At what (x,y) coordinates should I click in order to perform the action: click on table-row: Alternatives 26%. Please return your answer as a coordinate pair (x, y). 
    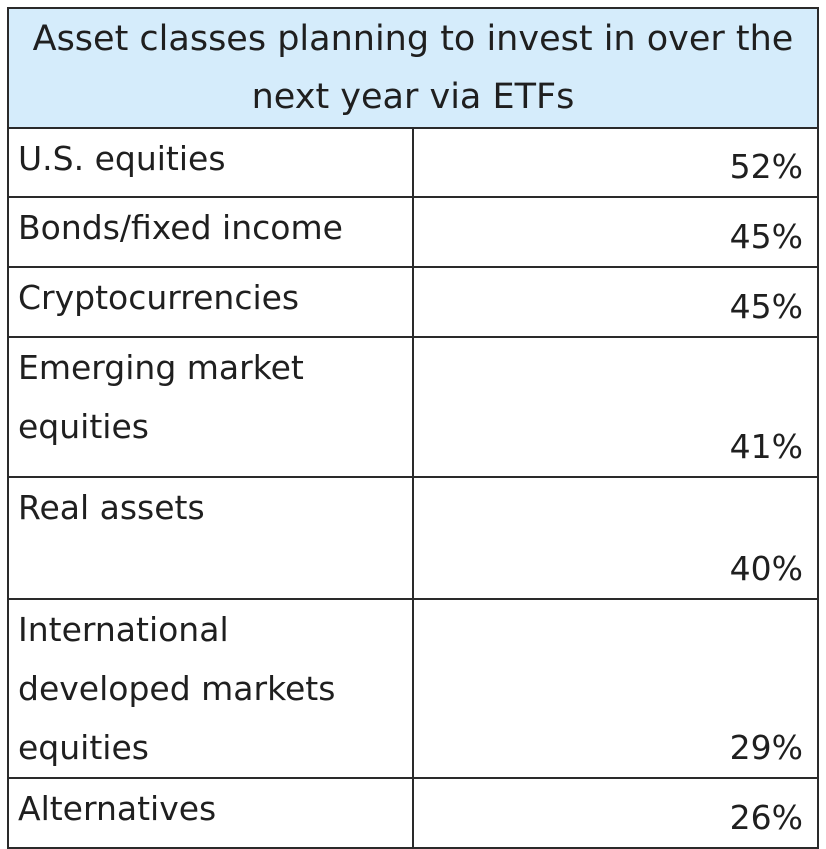
    Looking at the image, I should click on (413, 813).